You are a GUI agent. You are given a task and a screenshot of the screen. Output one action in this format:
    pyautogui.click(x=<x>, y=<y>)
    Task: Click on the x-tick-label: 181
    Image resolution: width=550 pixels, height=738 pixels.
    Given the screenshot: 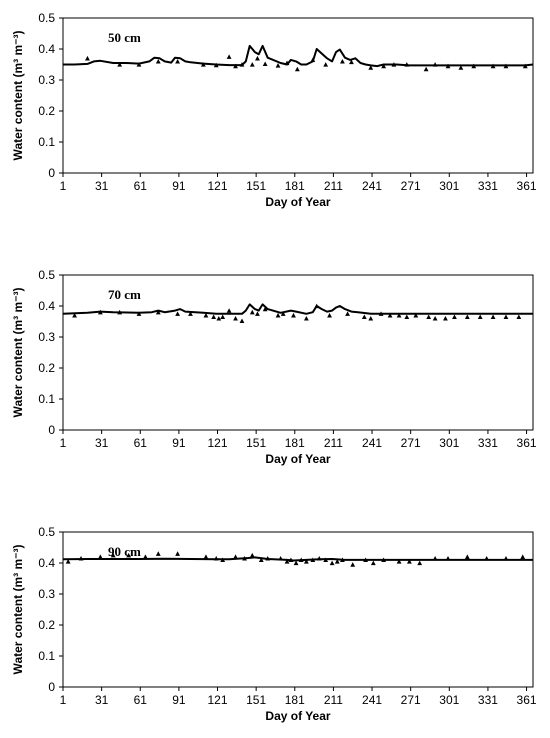 What is the action you would take?
    pyautogui.click(x=295, y=443)
    